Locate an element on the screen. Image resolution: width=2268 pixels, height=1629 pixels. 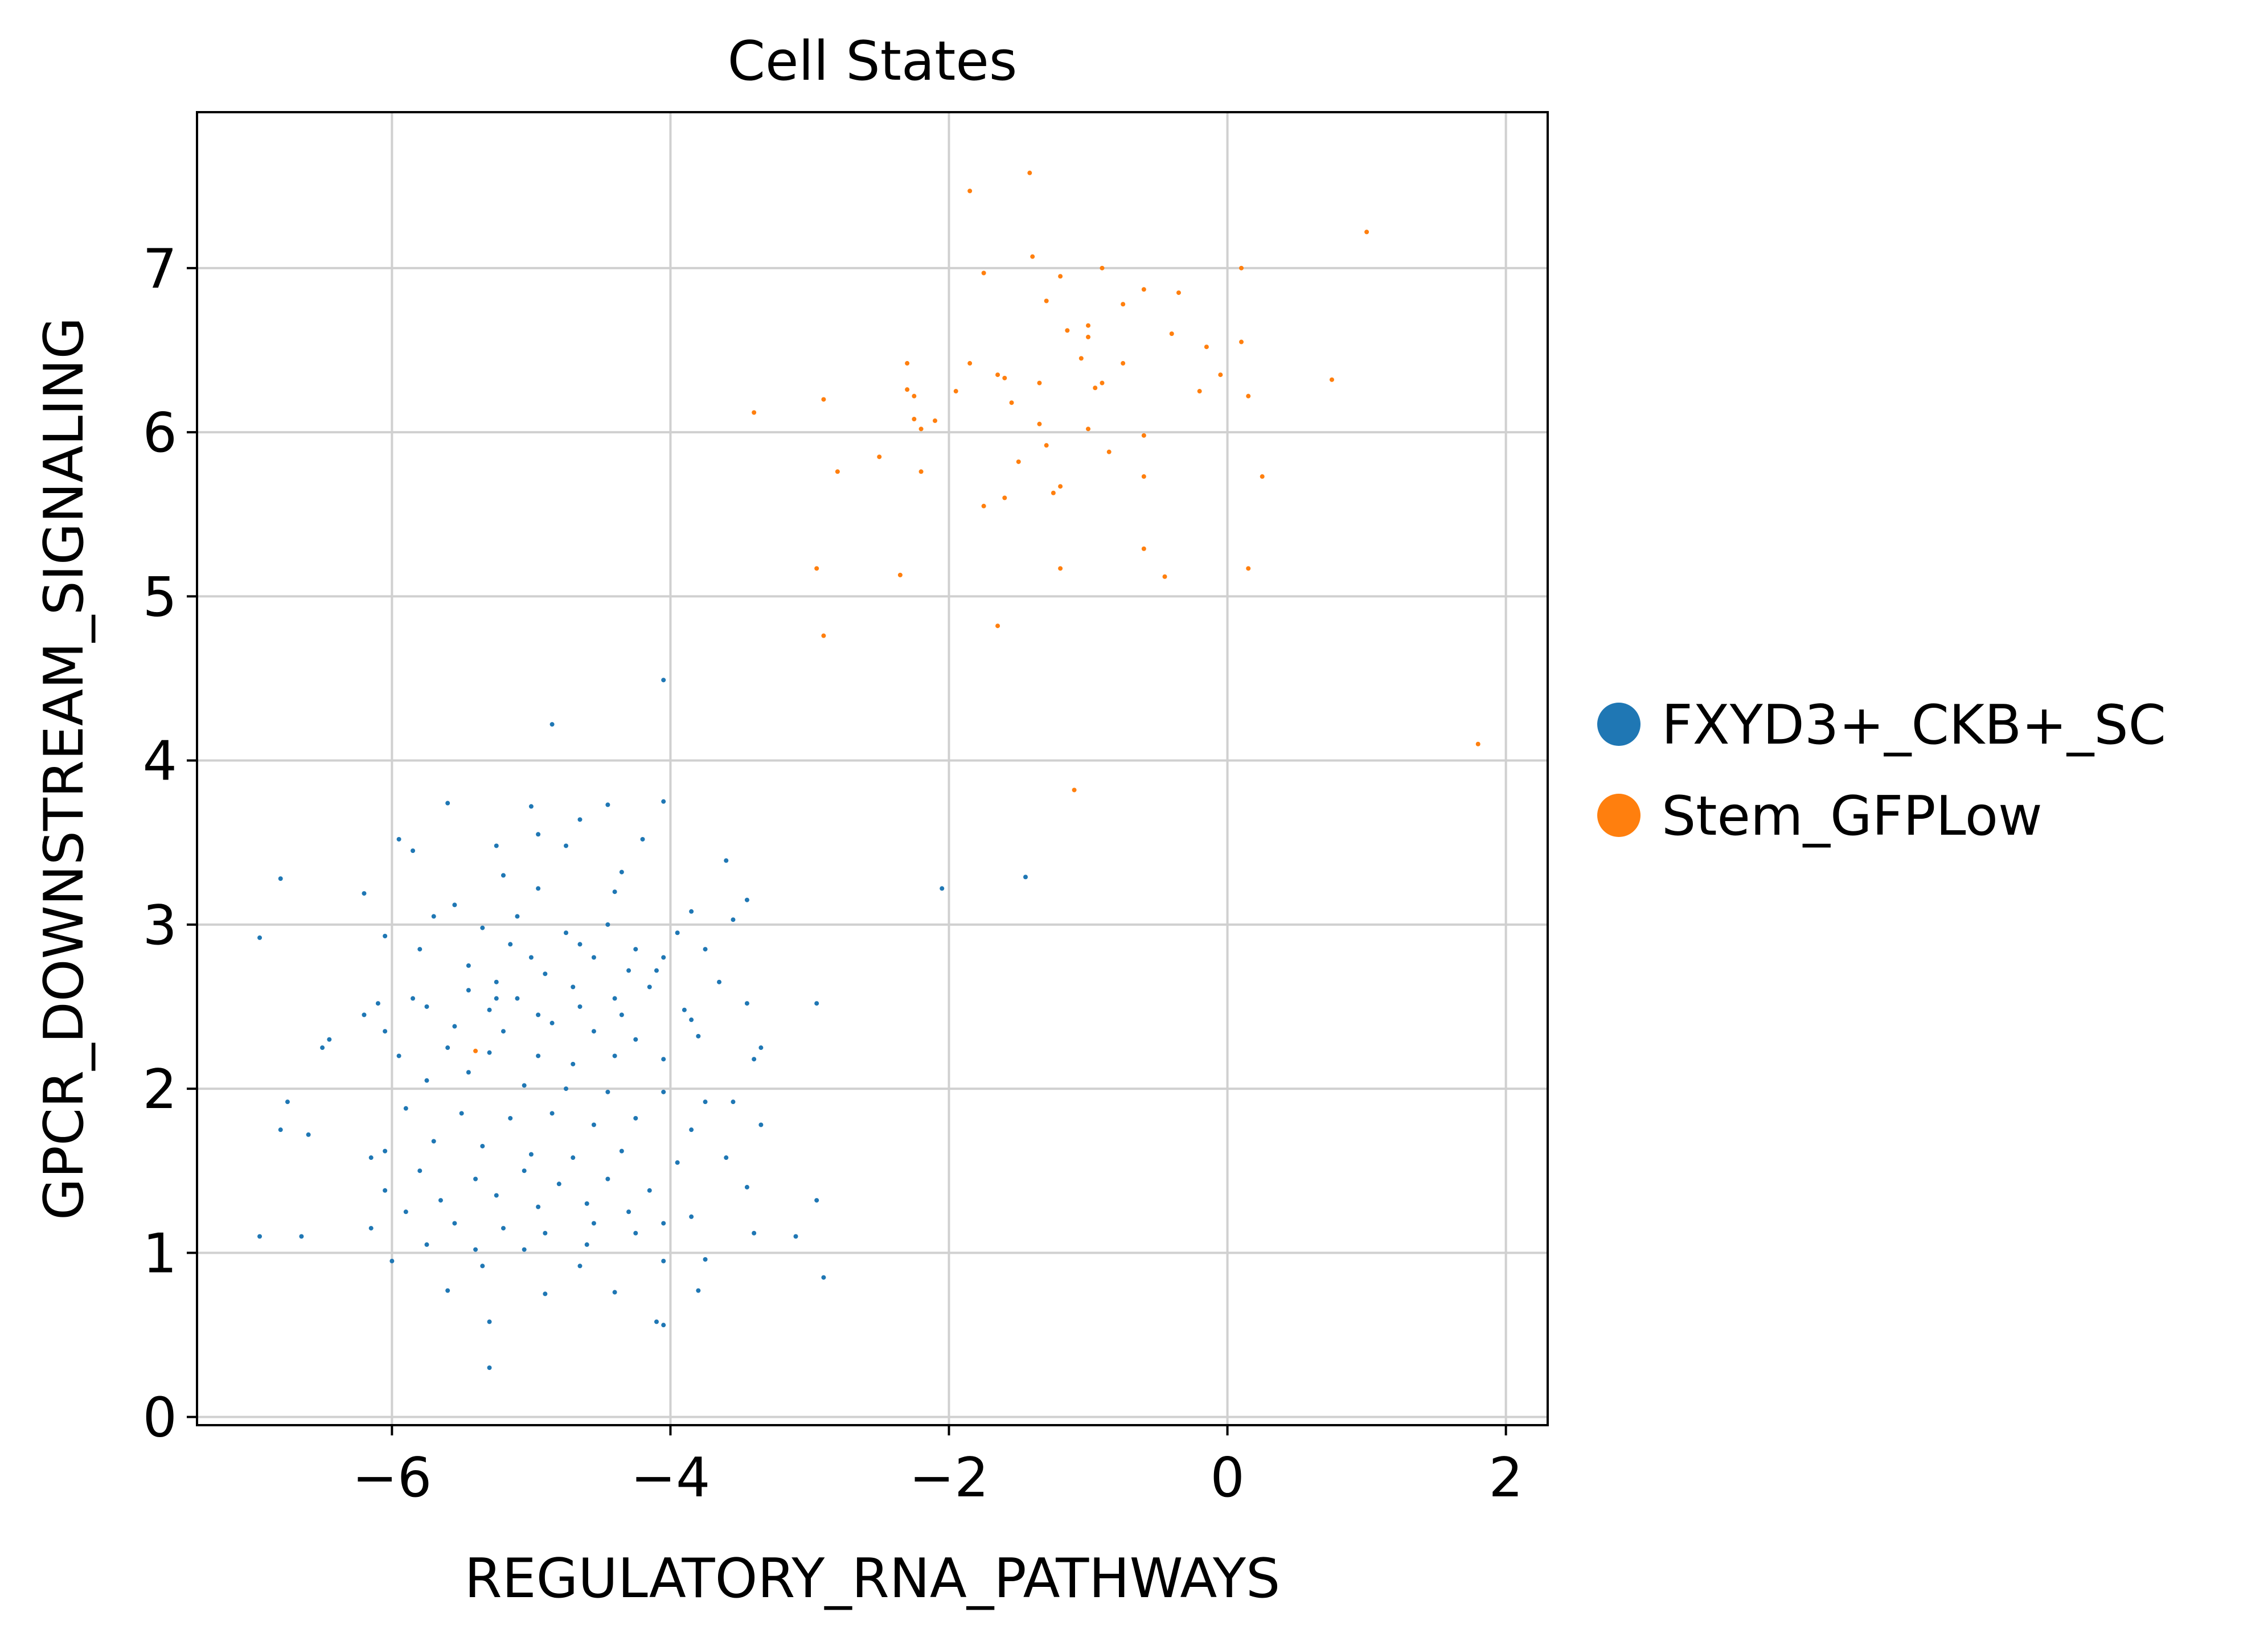
legend-marker is located at coordinates (1618, 724).